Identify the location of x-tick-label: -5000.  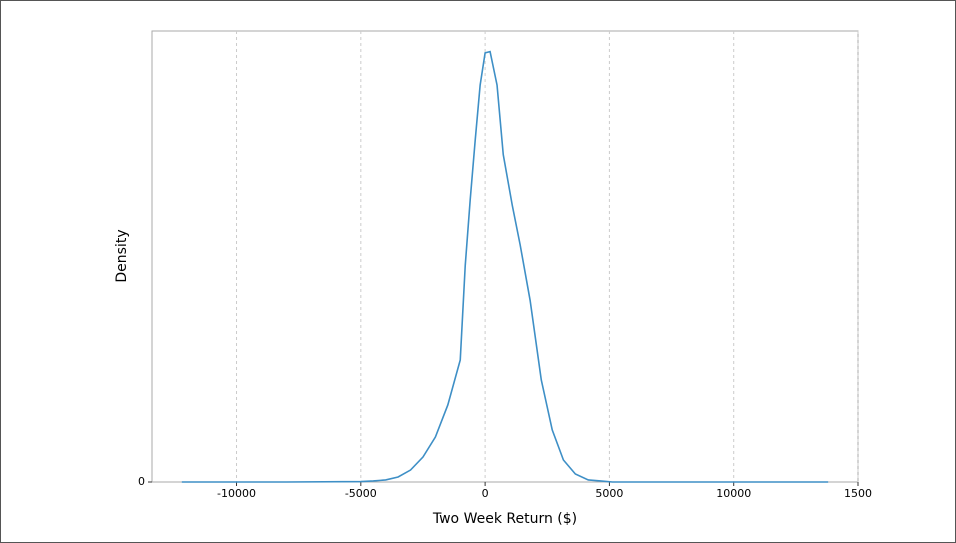
(361, 493).